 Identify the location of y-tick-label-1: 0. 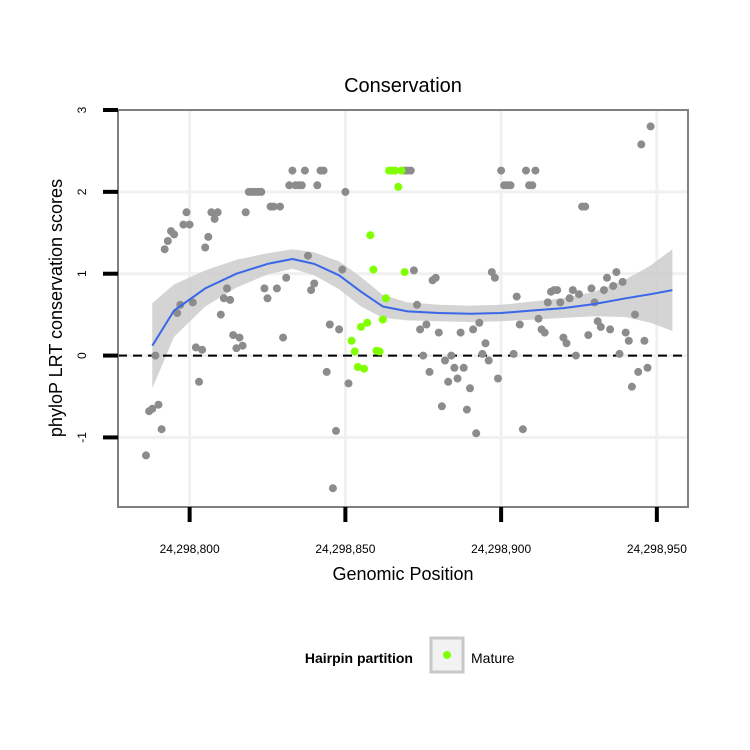
(82, 355).